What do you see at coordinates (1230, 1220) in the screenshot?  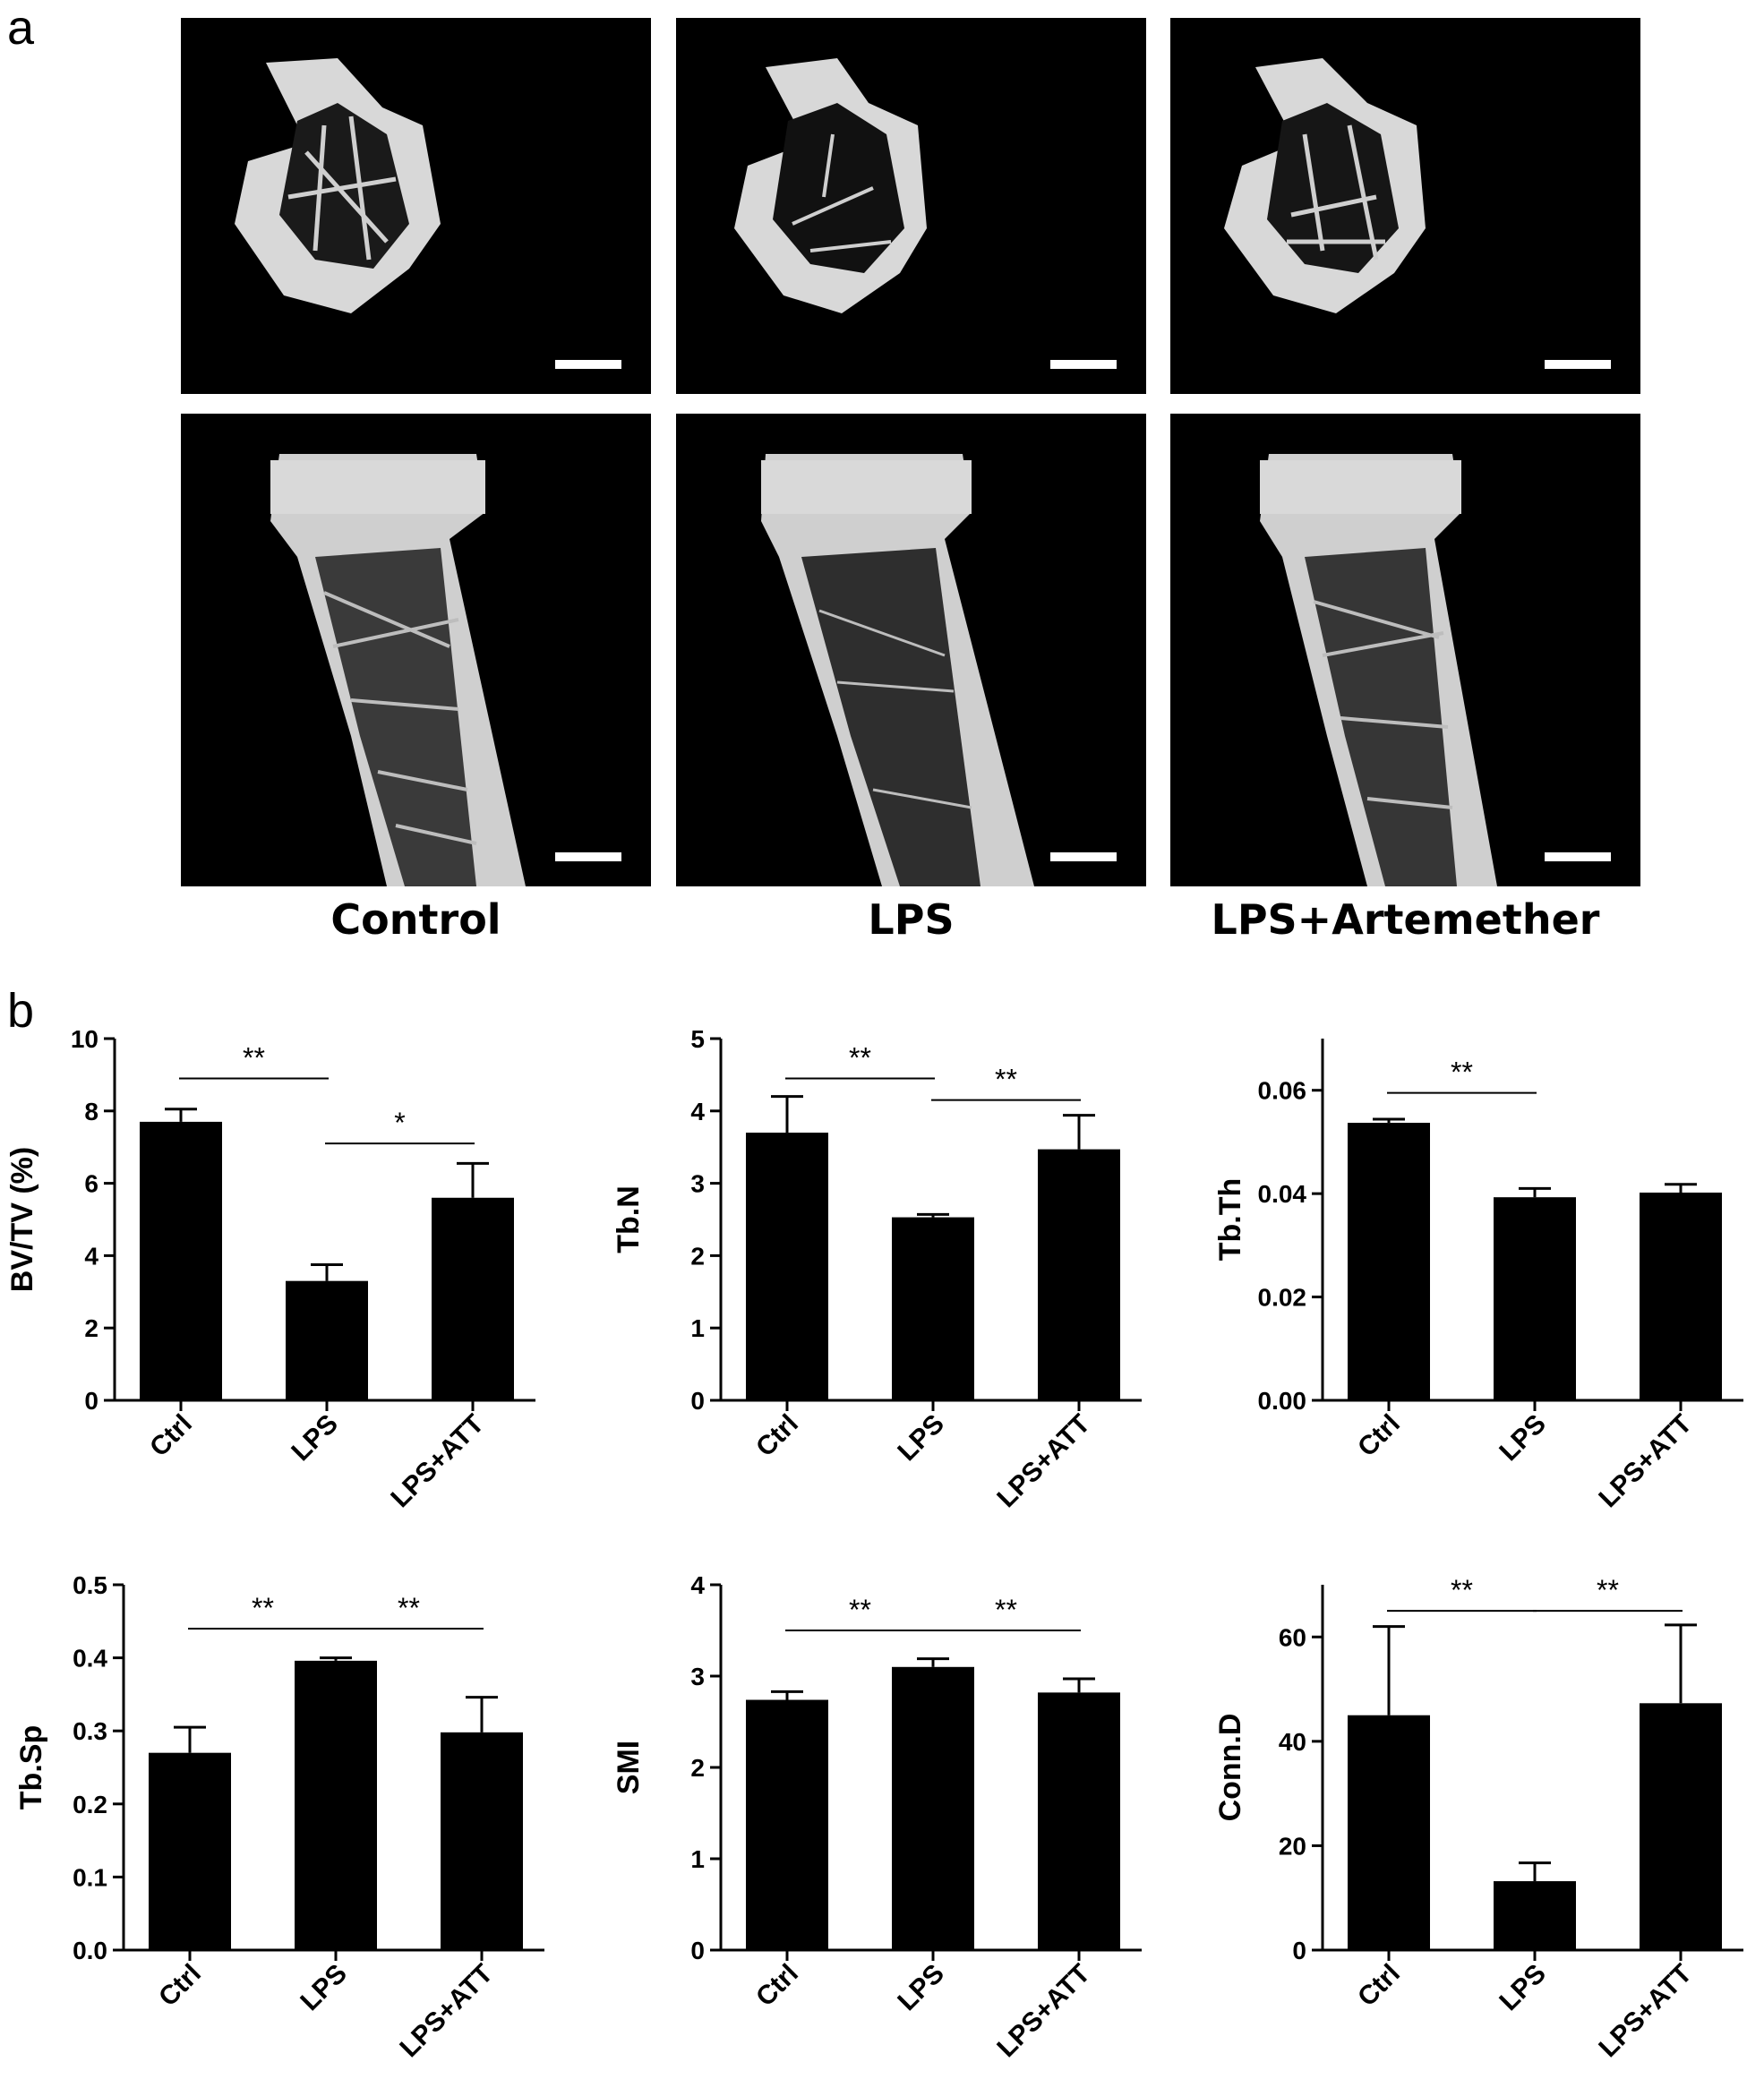 I see `y-axis-label: Tb.Th` at bounding box center [1230, 1220].